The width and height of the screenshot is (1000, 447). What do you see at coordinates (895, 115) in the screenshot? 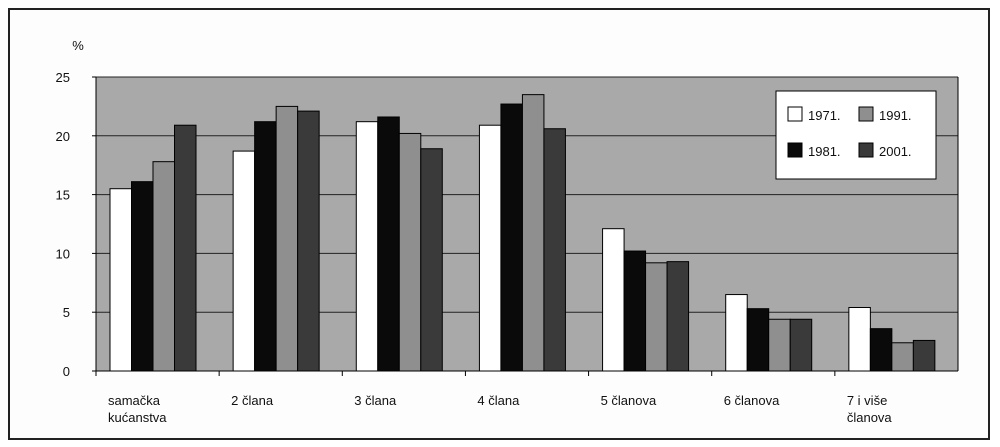
I see `legend-label-1991: 1991.` at bounding box center [895, 115].